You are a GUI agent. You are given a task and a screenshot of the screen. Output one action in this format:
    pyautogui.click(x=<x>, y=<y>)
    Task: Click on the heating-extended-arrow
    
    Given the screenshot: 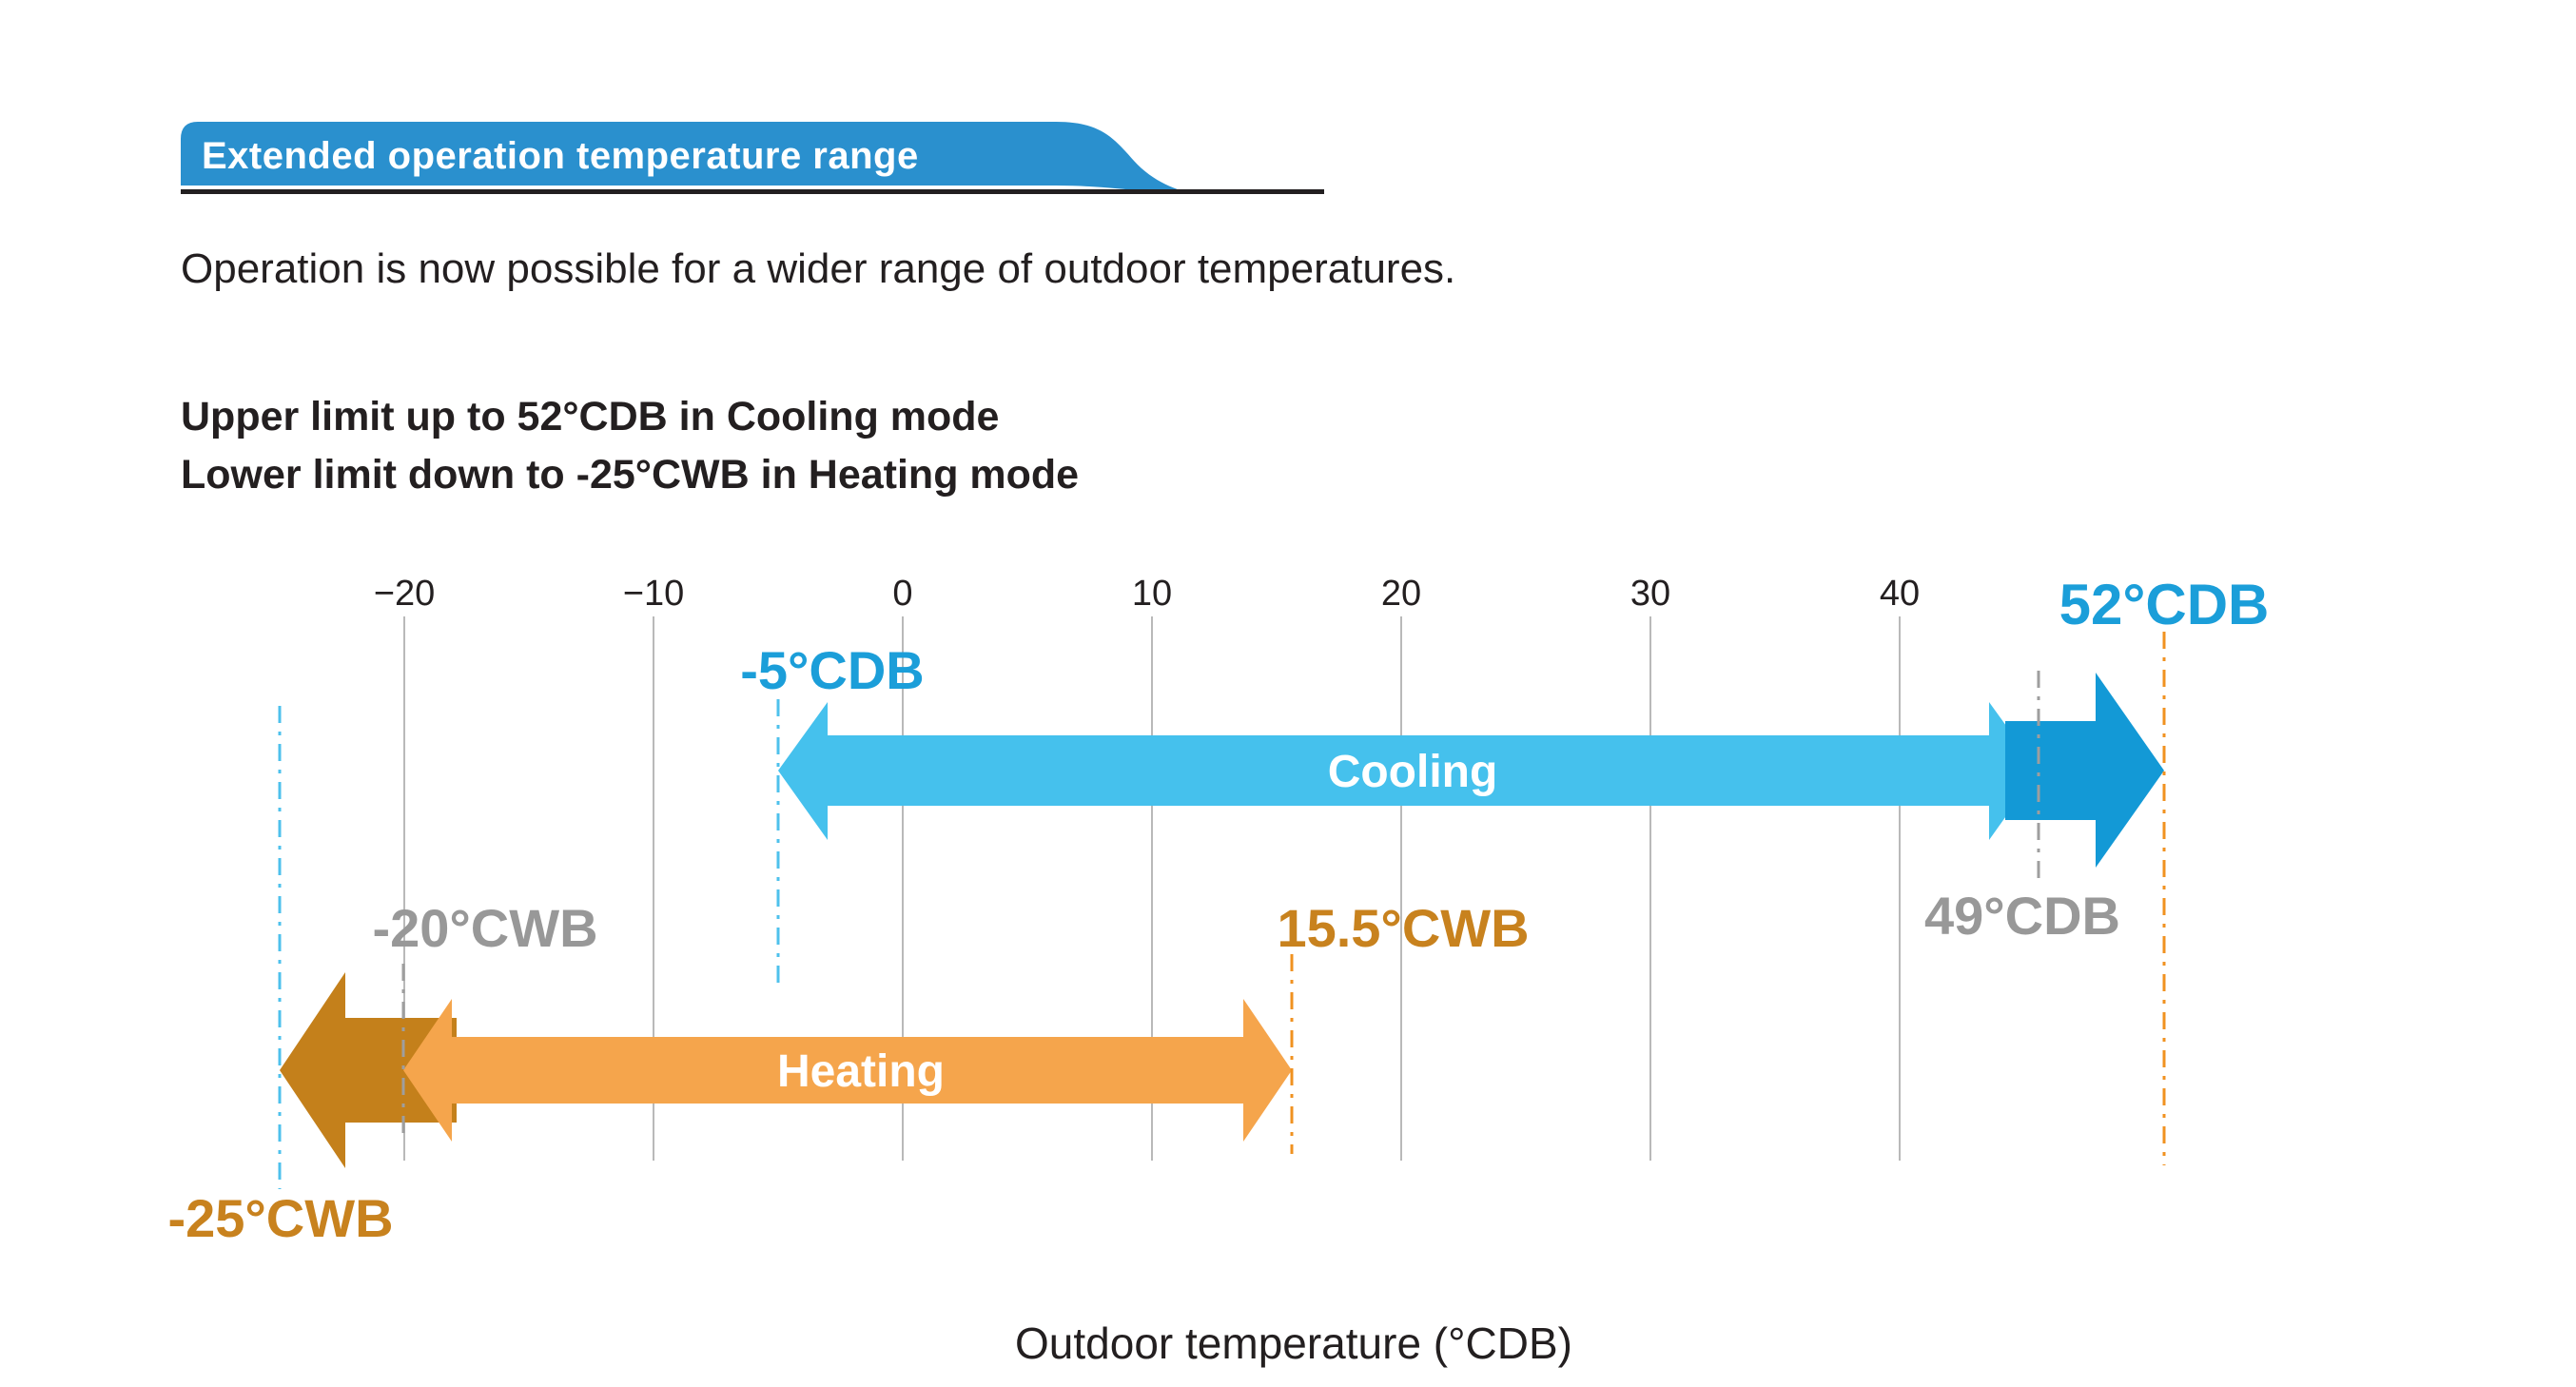 What is the action you would take?
    pyautogui.click(x=368, y=1070)
    